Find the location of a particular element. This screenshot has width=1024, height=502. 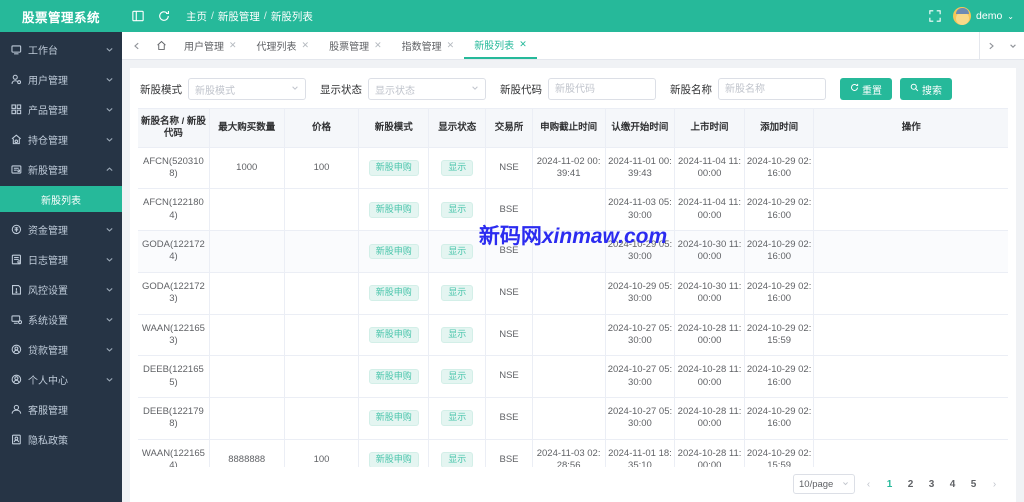

sidebar-item-8: 系统设置 is located at coordinates (61, 319).